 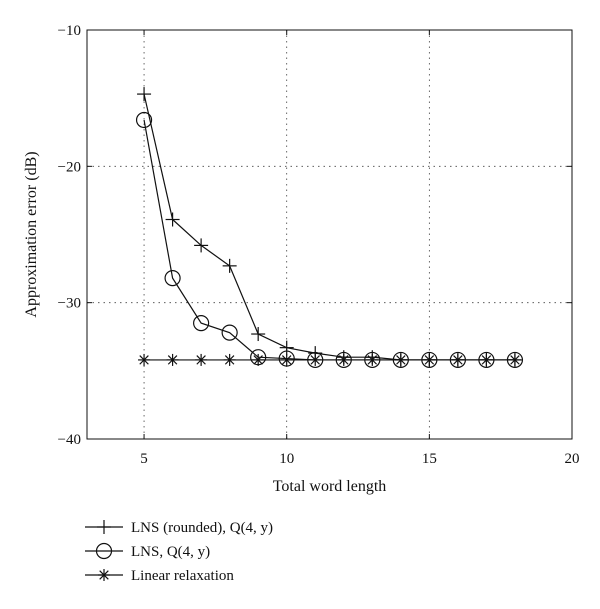 What do you see at coordinates (144, 459) in the screenshot?
I see `x-tick-label: 5` at bounding box center [144, 459].